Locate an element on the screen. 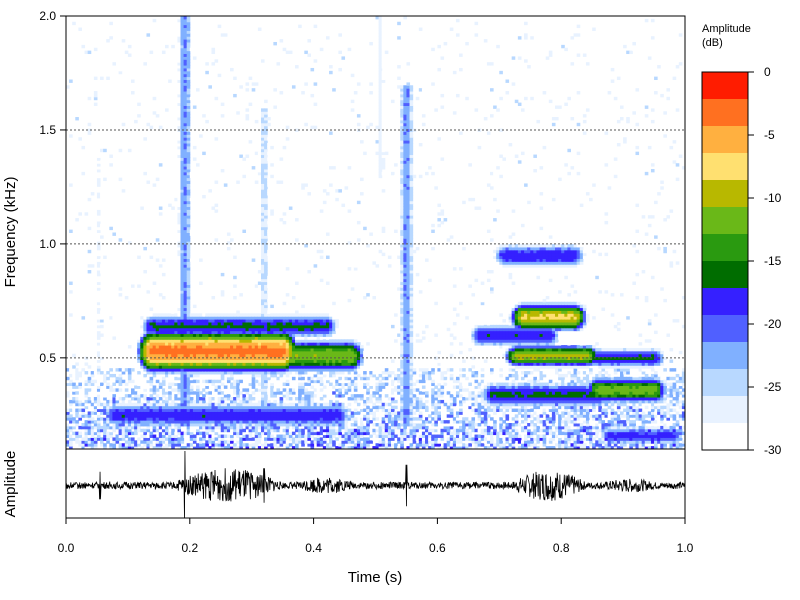 Image resolution: width=800 pixels, height=600 pixels. legend-title-line2: (dB) is located at coordinates (712, 43).